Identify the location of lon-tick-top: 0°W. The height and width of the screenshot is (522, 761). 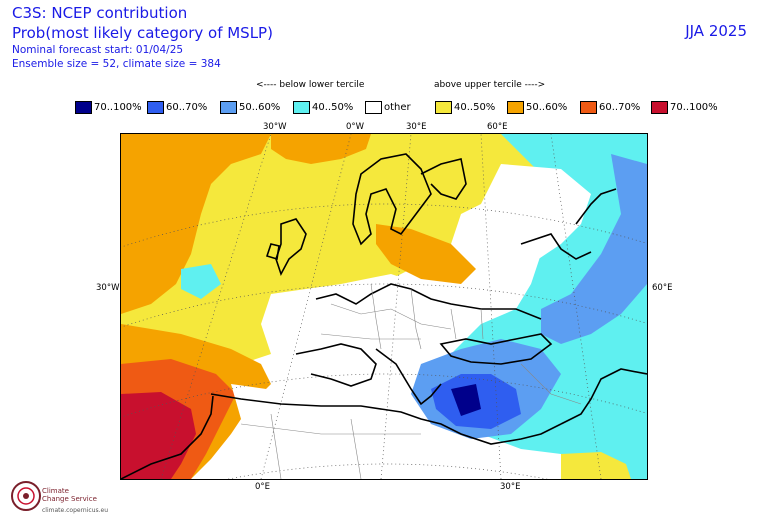
(355, 127).